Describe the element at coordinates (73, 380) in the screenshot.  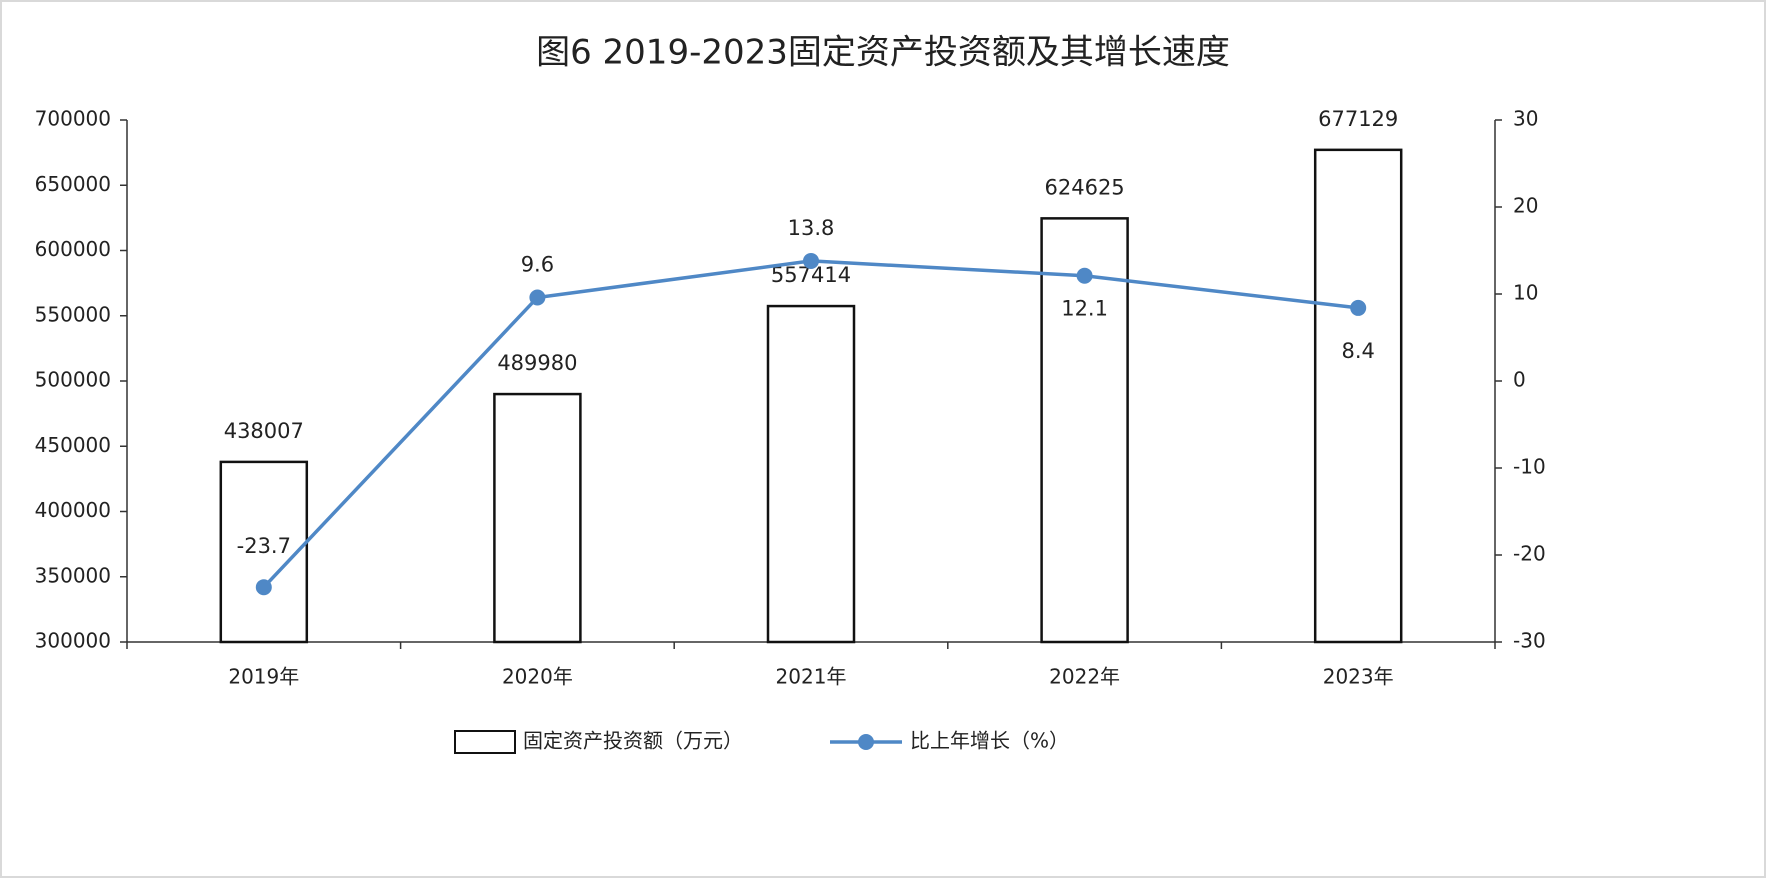
I see `y-tick-label: 500000` at that location.